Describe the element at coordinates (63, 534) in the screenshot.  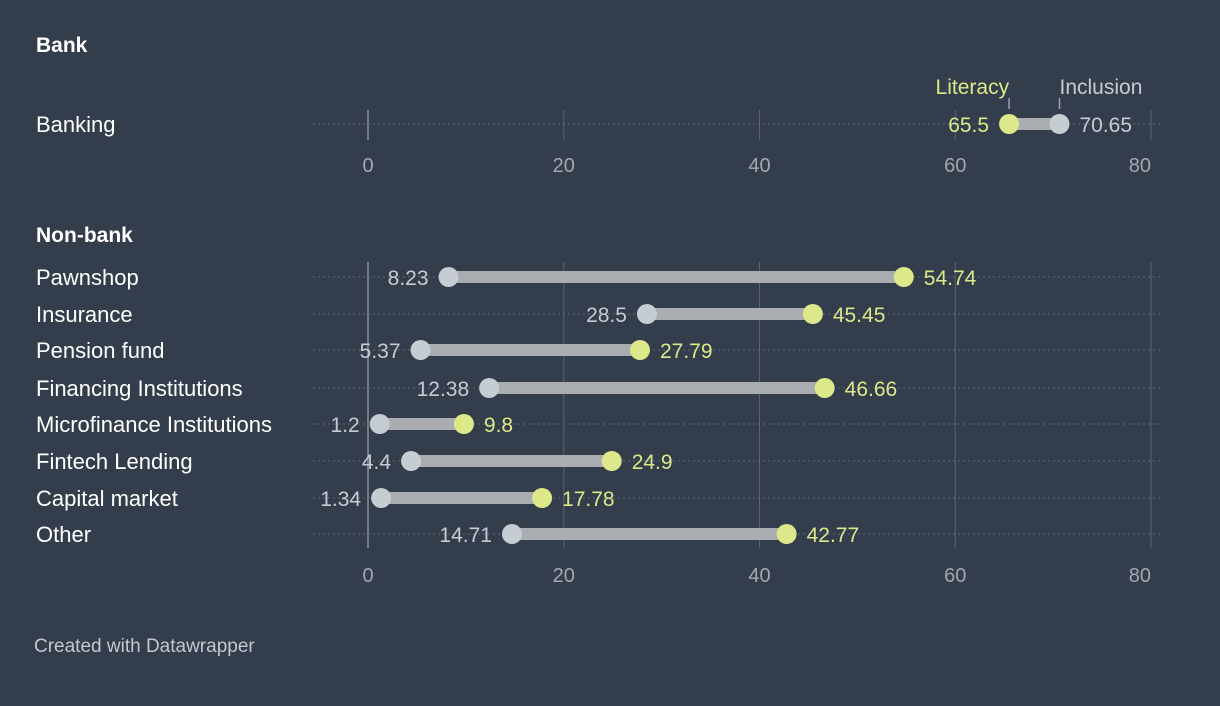
I see `category-label: Other` at that location.